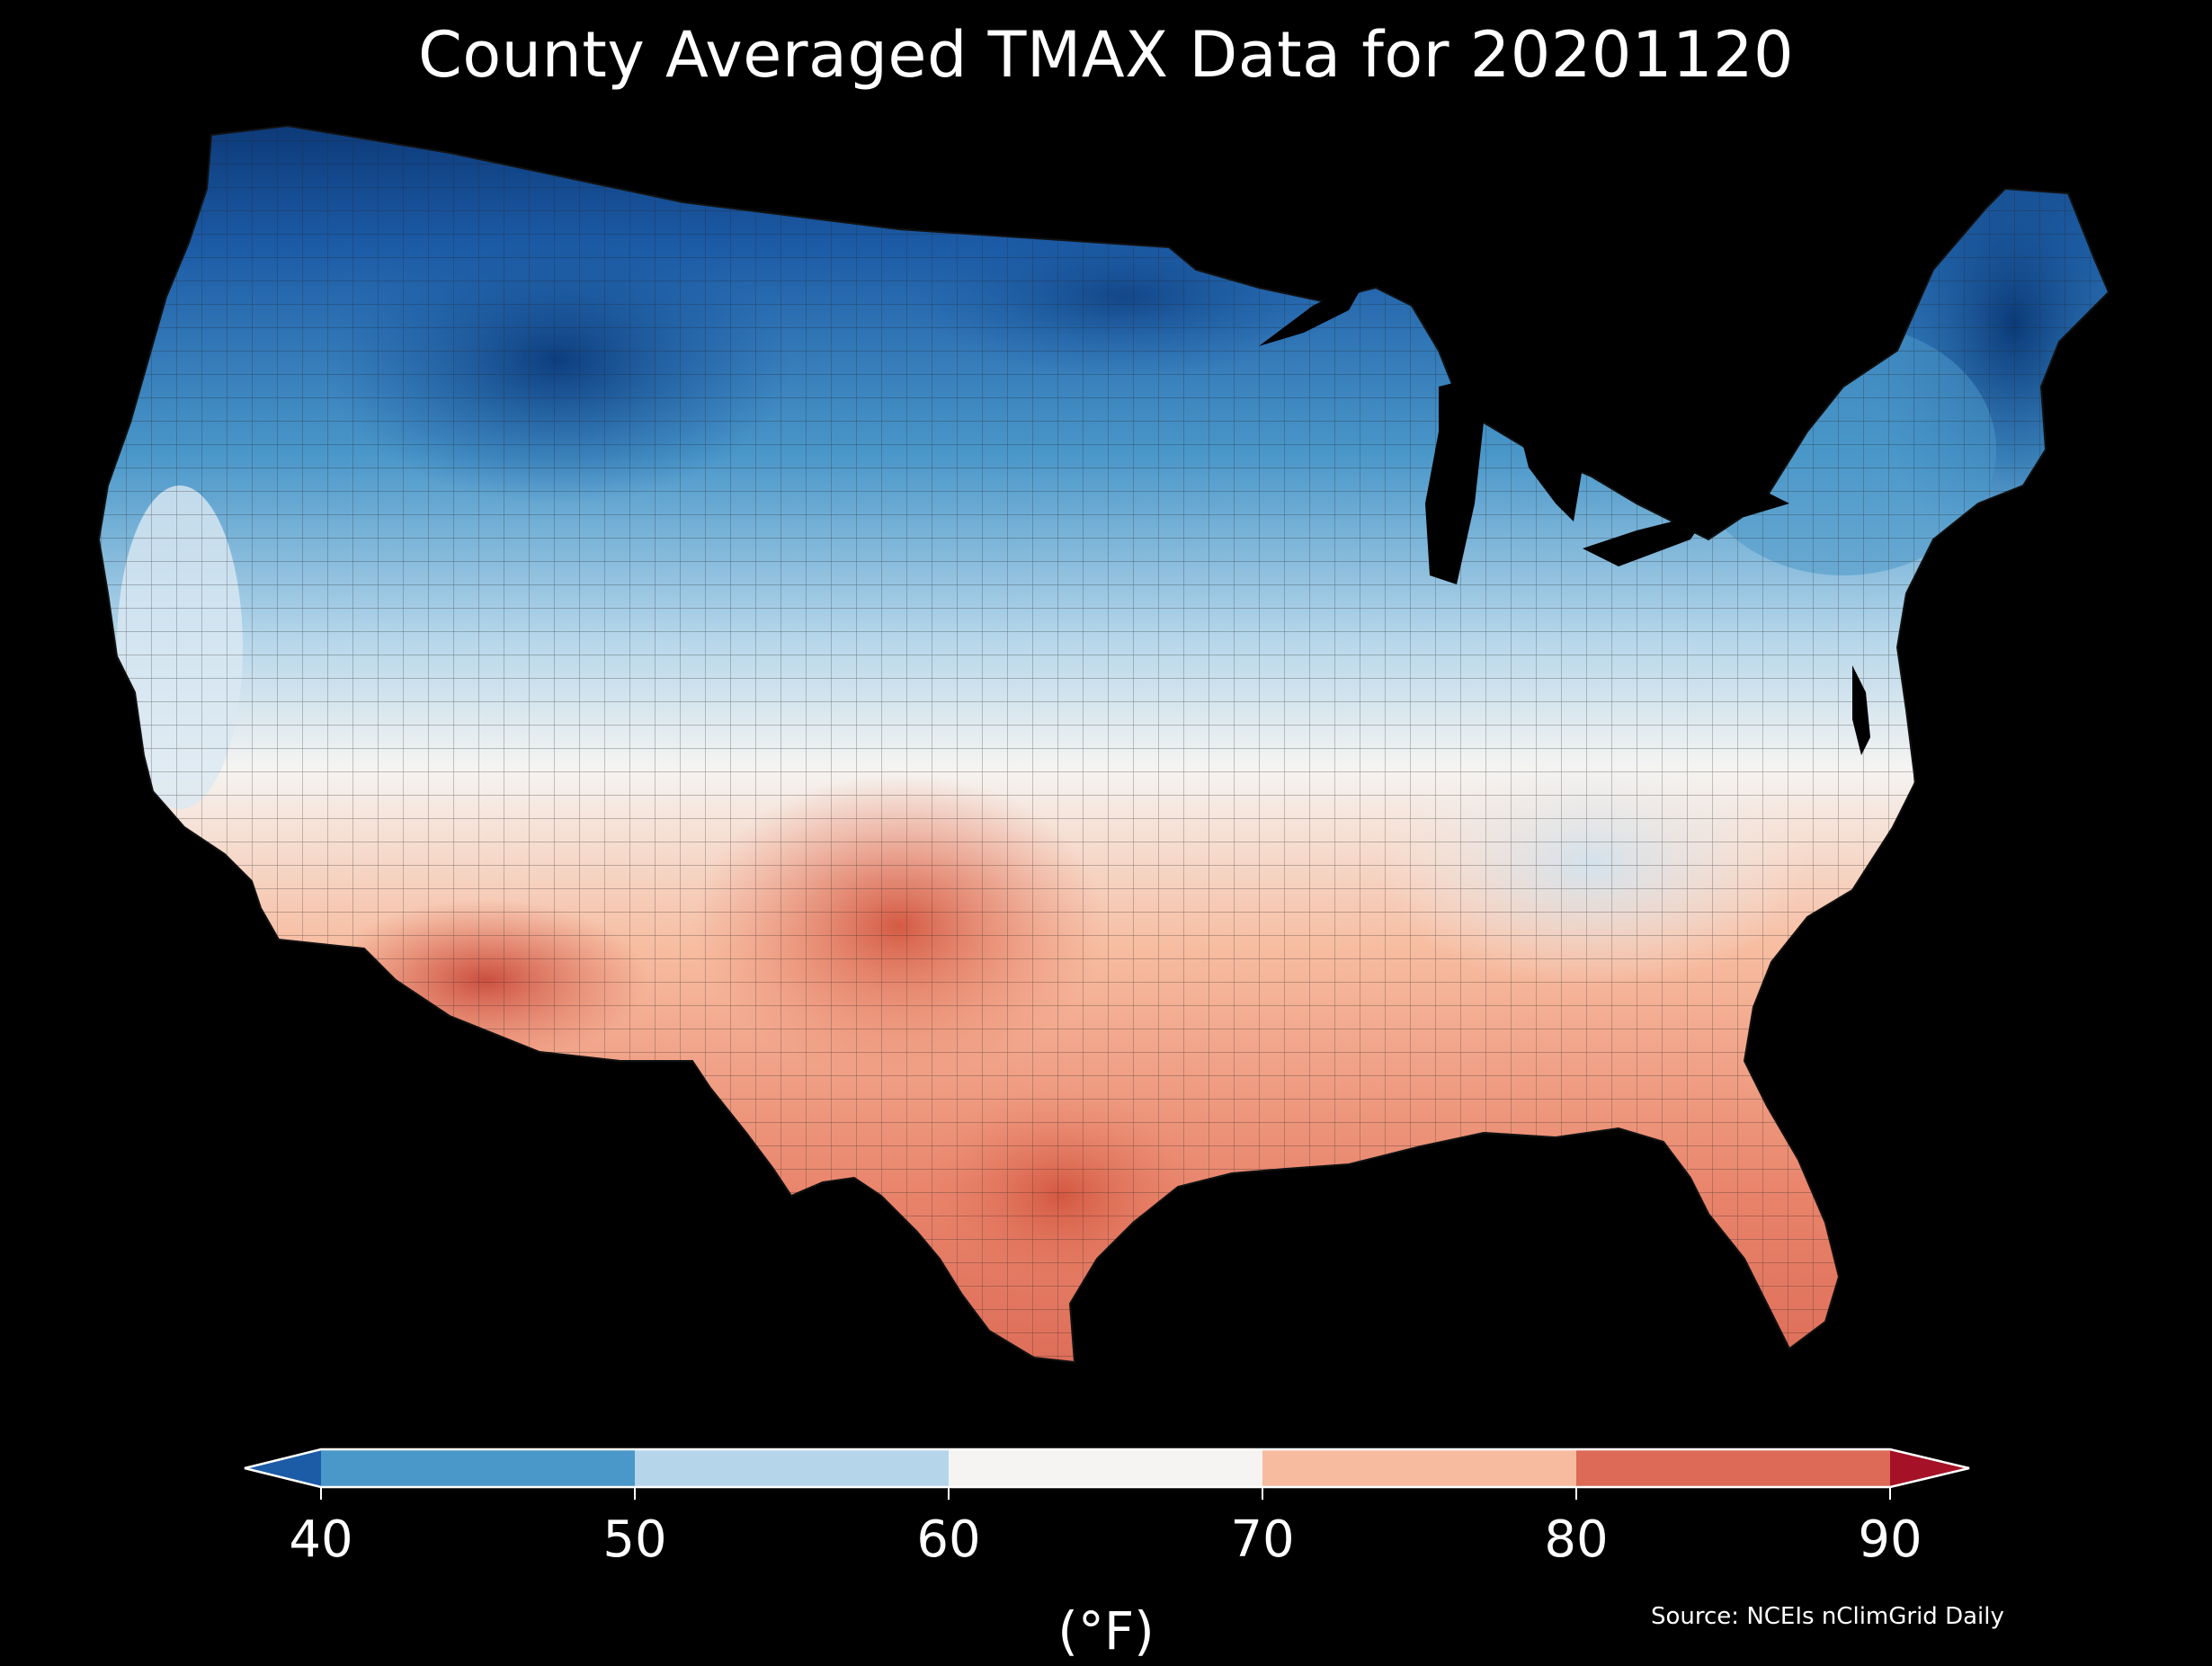 The height and width of the screenshot is (1666, 2212). I want to click on colorbar-tick-label: 50, so click(634, 1540).